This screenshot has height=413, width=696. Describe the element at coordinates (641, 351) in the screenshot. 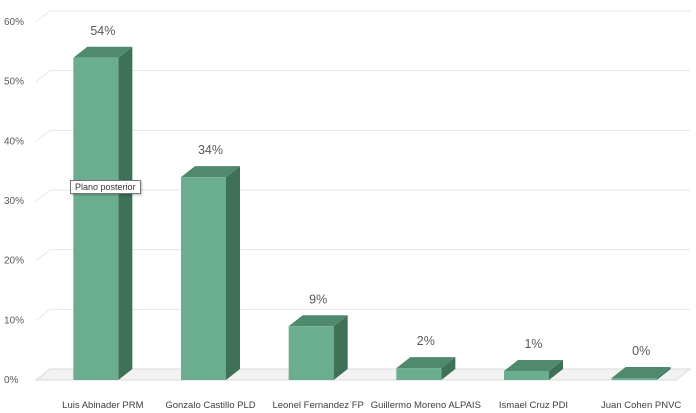

I see `data-label: 0%` at that location.